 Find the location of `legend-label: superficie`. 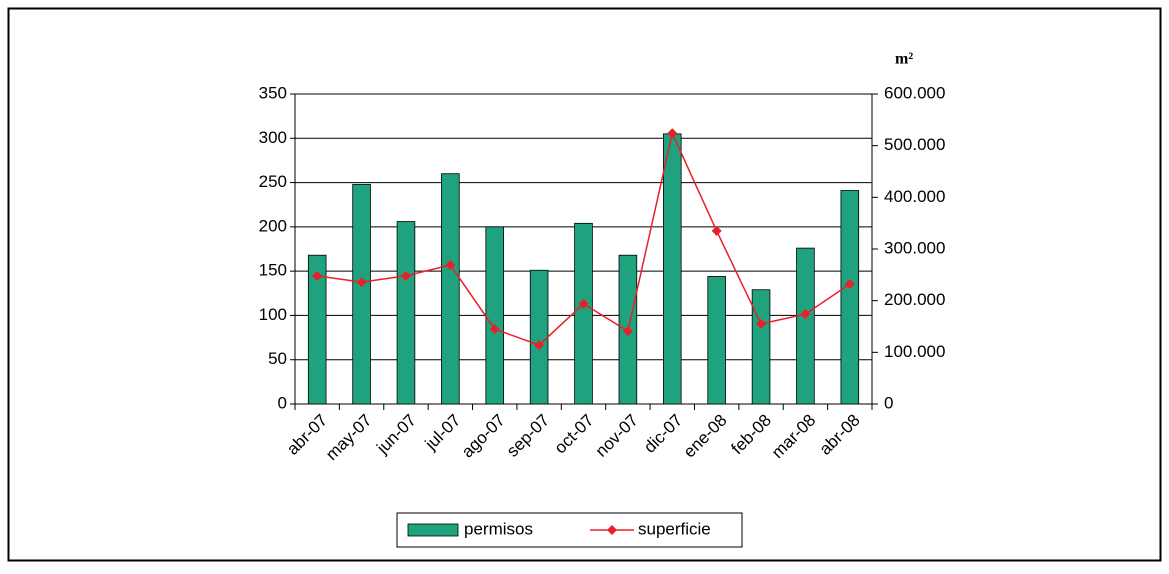

legend-label: superficie is located at coordinates (674, 528).